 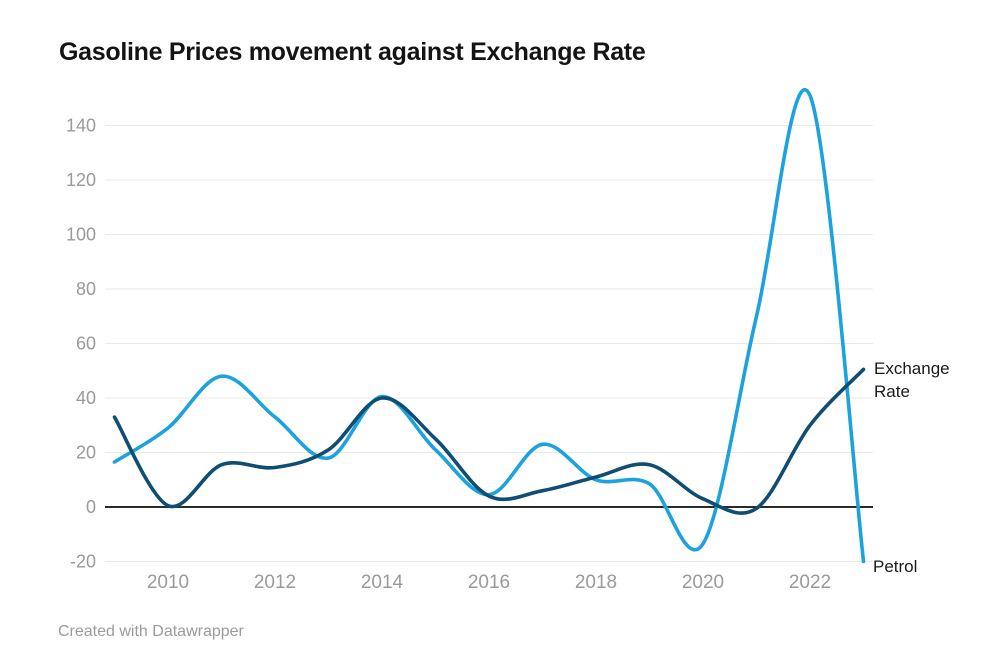 What do you see at coordinates (83, 562) in the screenshot?
I see `y-tick-label: -20` at bounding box center [83, 562].